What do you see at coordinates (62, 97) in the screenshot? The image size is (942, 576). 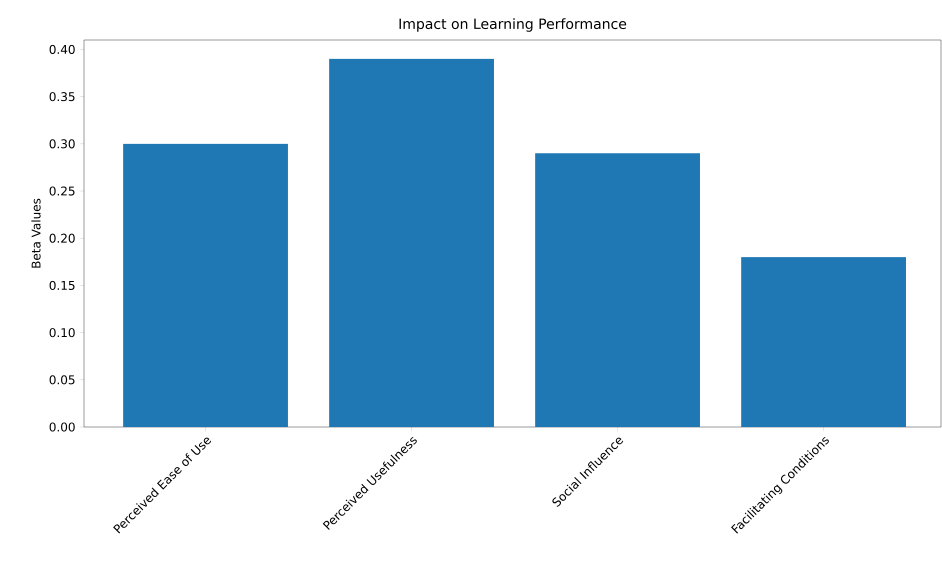 I see `y-tick-label: 0.35` at bounding box center [62, 97].